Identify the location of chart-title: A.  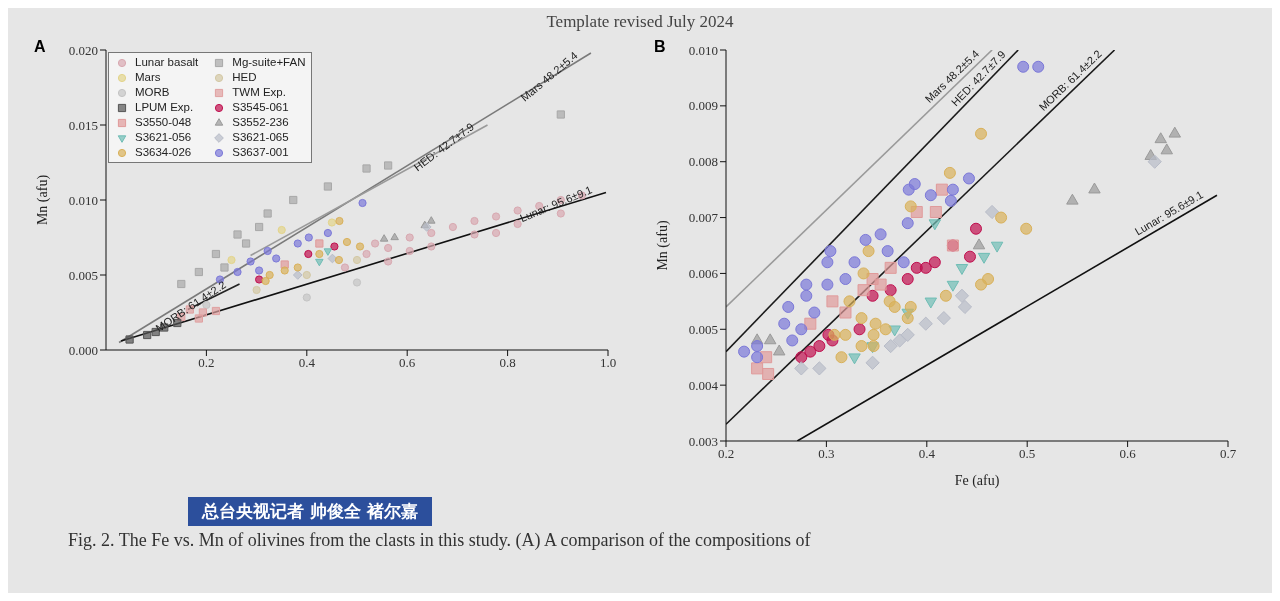
(40, 47).